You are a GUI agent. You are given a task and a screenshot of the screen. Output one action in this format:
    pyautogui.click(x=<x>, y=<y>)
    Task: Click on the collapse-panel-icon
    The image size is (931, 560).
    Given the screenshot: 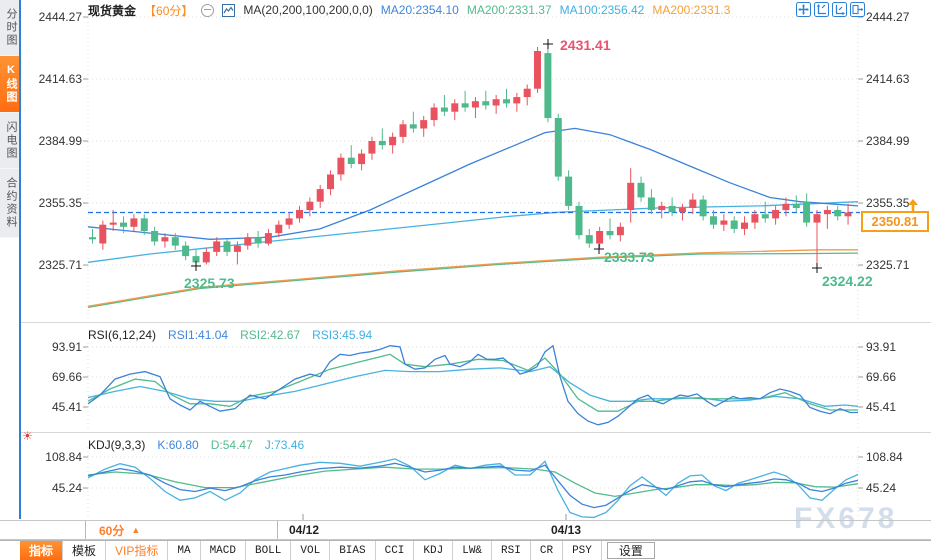 What is the action you would take?
    pyautogui.click(x=857, y=9)
    